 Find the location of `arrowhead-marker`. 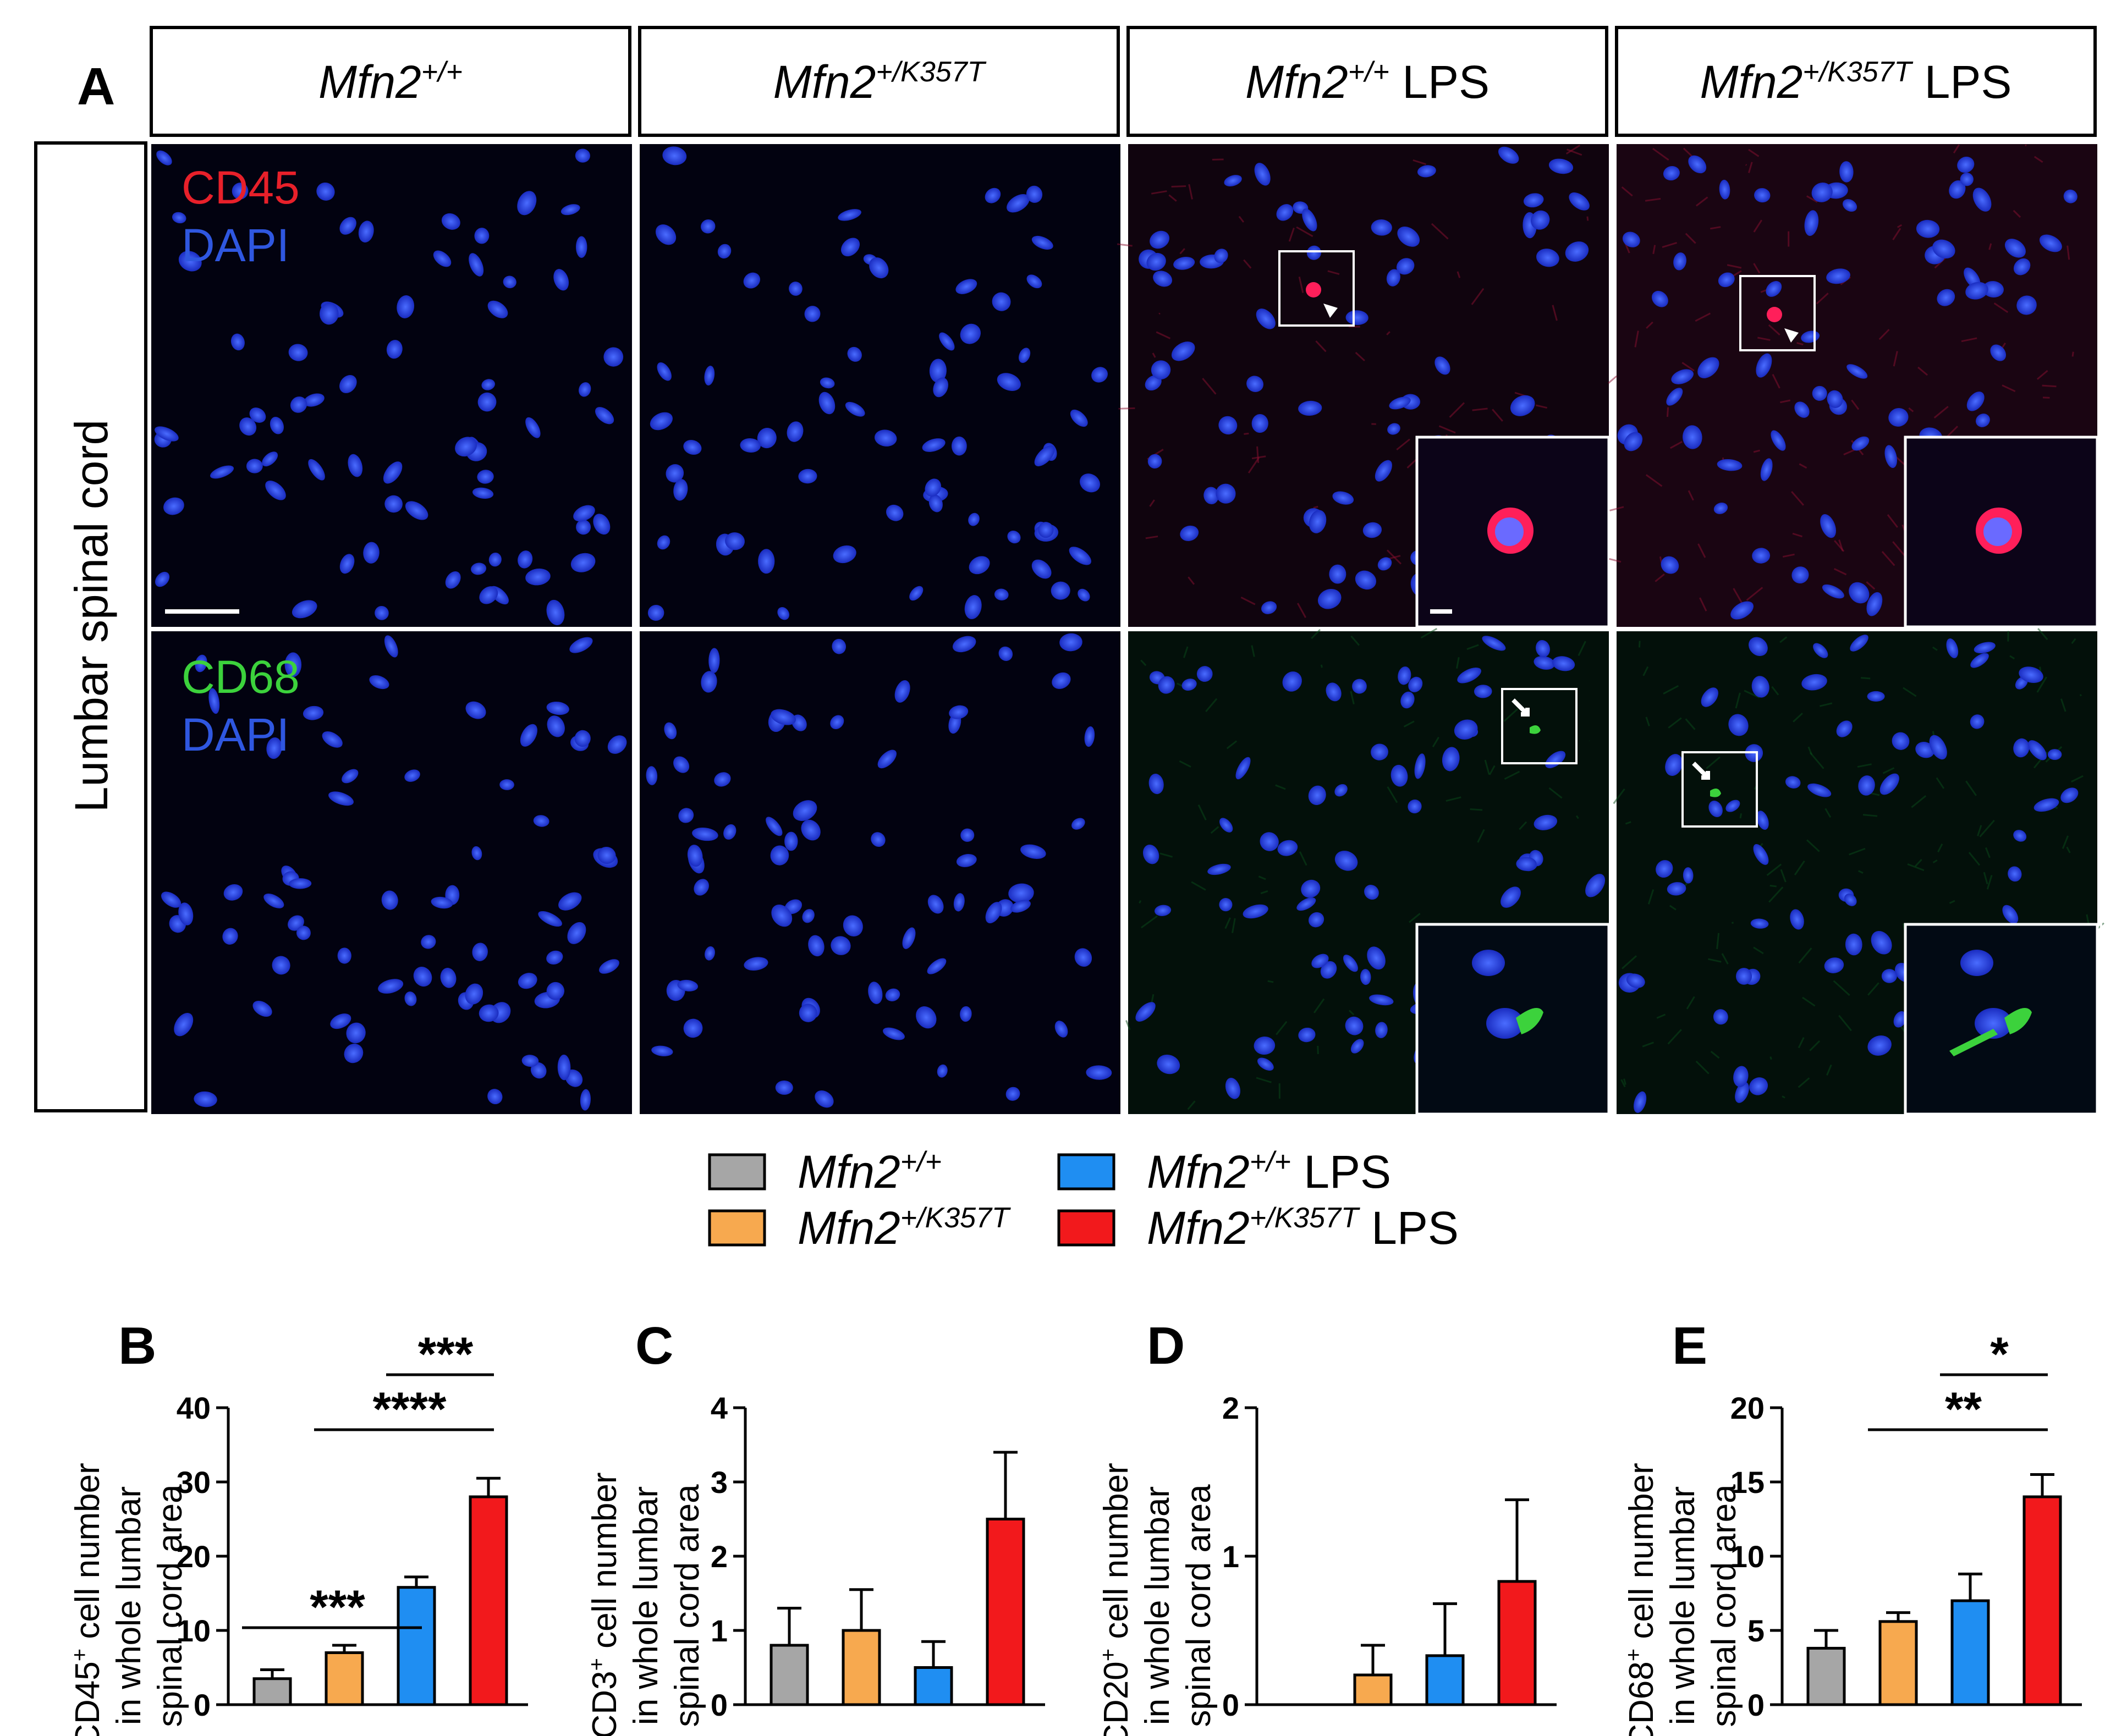

arrowhead-marker is located at coordinates (1330, 311).